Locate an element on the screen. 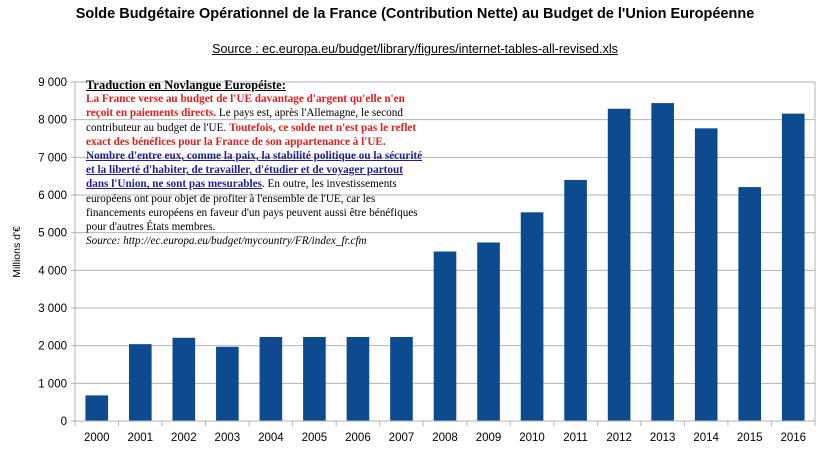 Image resolution: width=830 pixels, height=456 pixels. y-tick-label: 8 000 is located at coordinates (52, 121).